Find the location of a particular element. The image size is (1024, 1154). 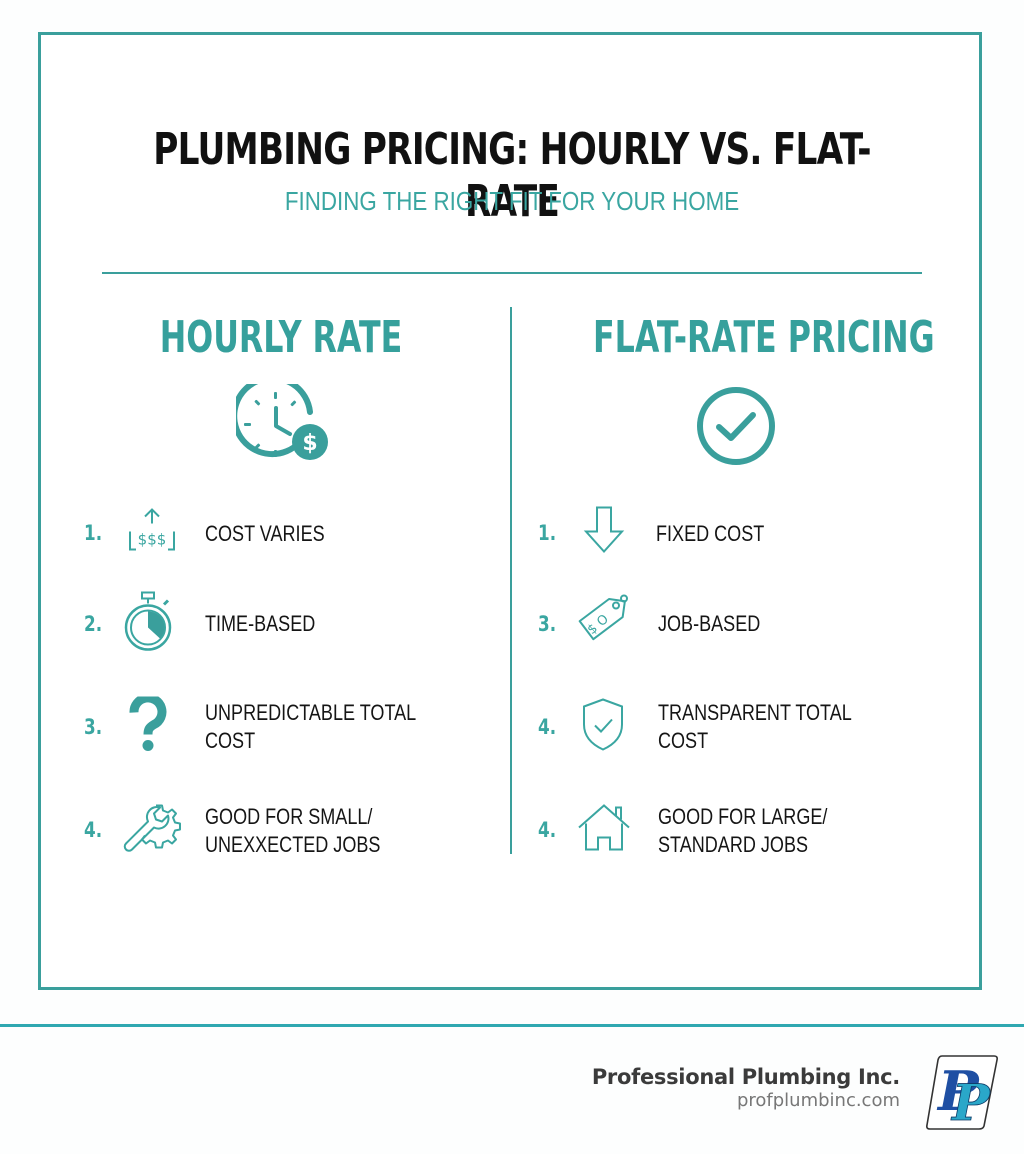

flat-rate-heading: FLAT-RATE PRICING is located at coordinates (764, 337).